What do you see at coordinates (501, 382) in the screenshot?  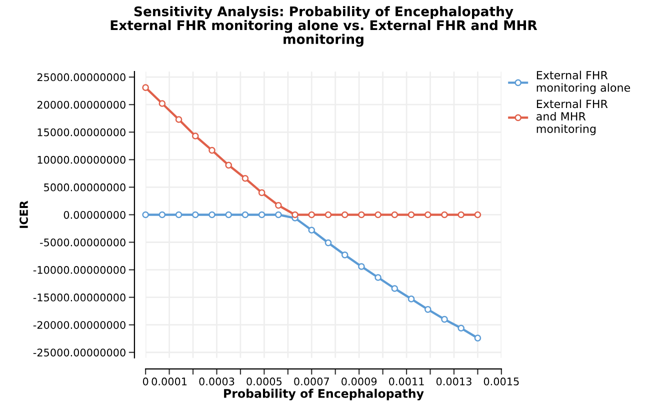 I see `x-tick-label: 0.0015` at bounding box center [501, 382].